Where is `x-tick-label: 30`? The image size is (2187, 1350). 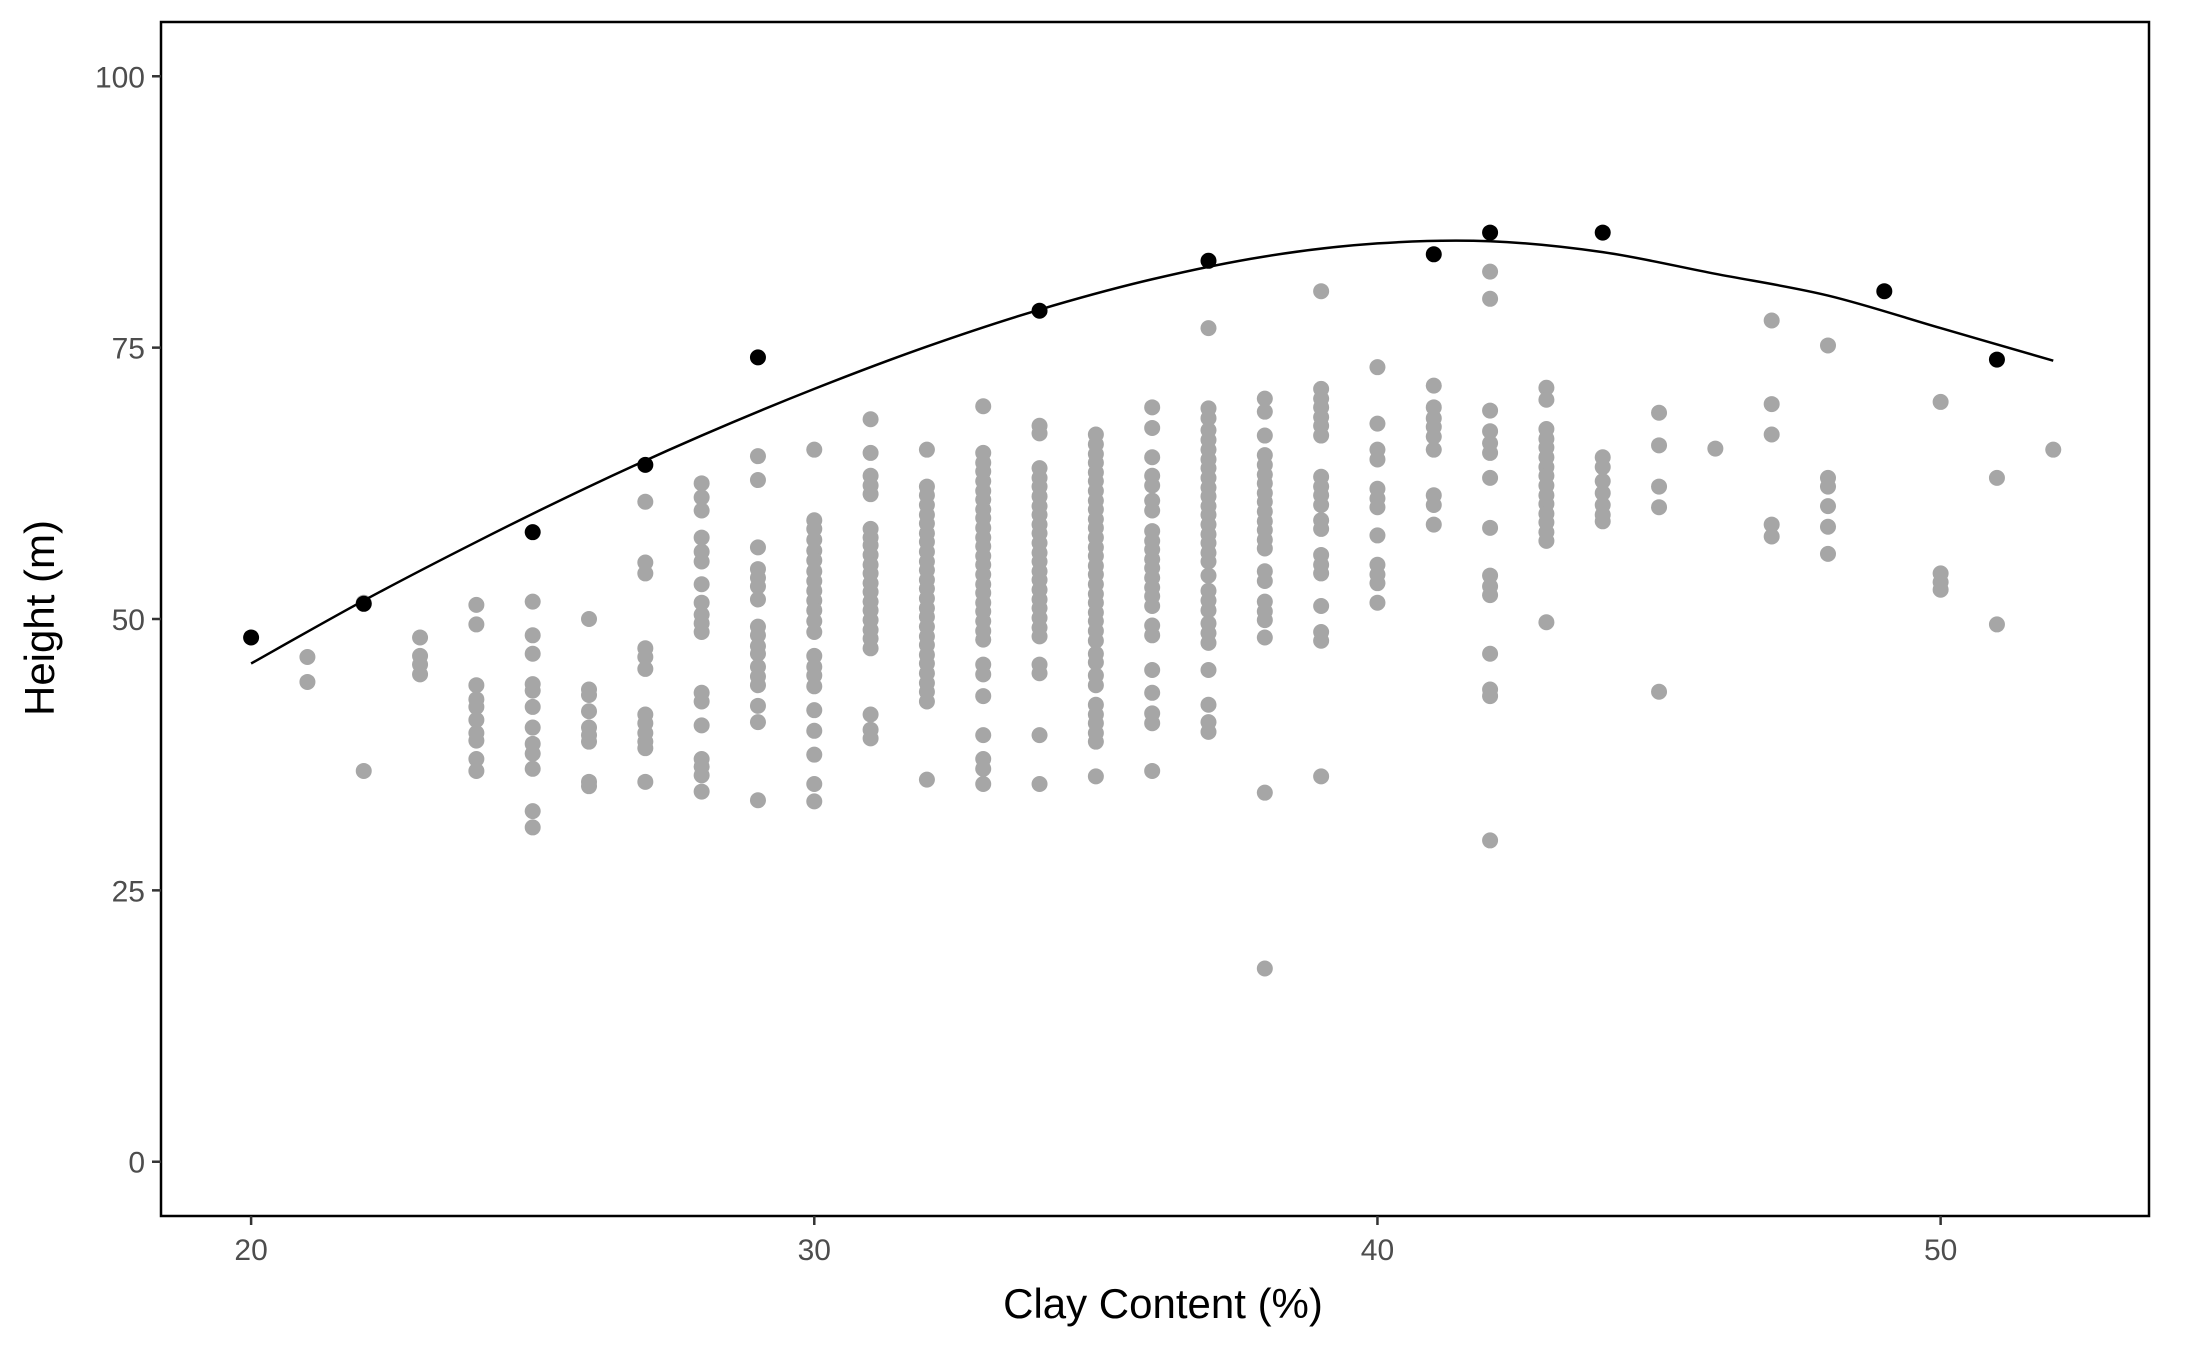
x-tick-label: 30 is located at coordinates (814, 1250).